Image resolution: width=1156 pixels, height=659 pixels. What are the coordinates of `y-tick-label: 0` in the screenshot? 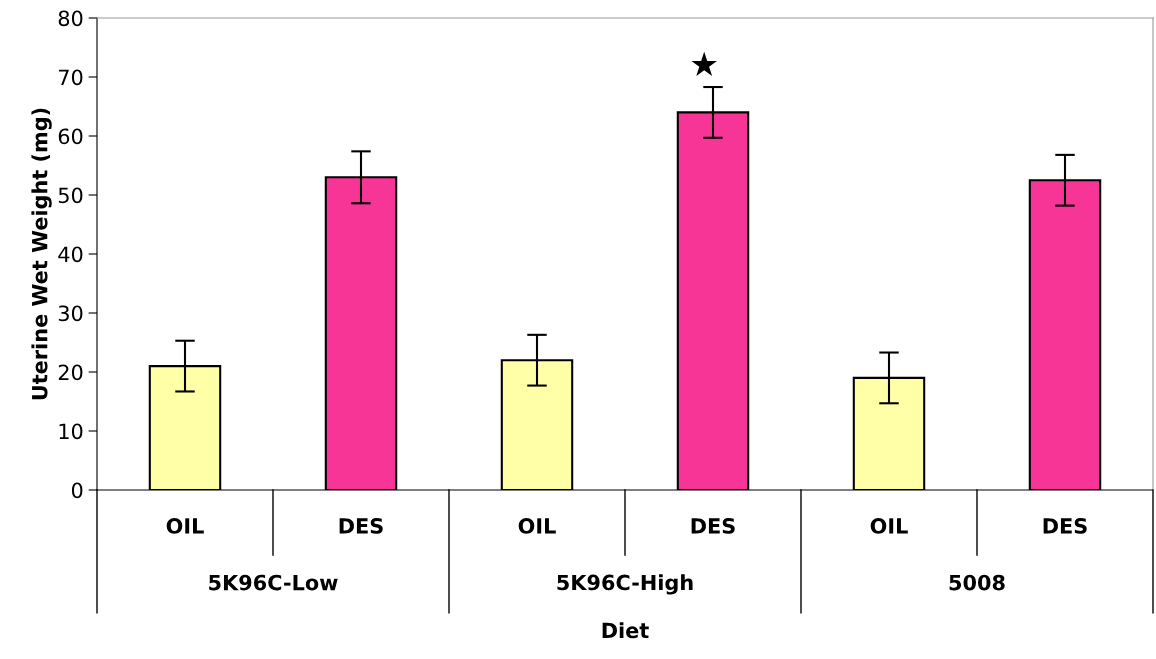 It's located at (77, 490).